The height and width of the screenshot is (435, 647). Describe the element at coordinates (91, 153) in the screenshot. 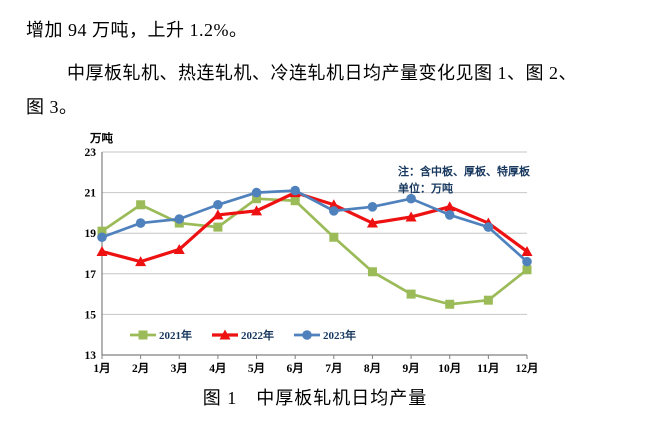

I see `y-tick-label: 23` at that location.